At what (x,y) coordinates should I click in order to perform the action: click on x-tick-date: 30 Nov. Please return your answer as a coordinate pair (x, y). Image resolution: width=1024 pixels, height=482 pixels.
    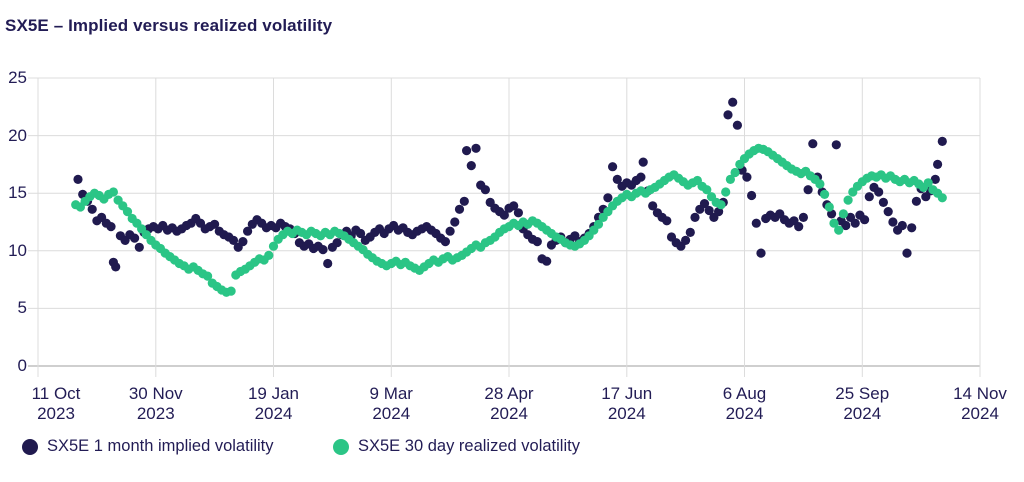
    Looking at the image, I should click on (155, 393).